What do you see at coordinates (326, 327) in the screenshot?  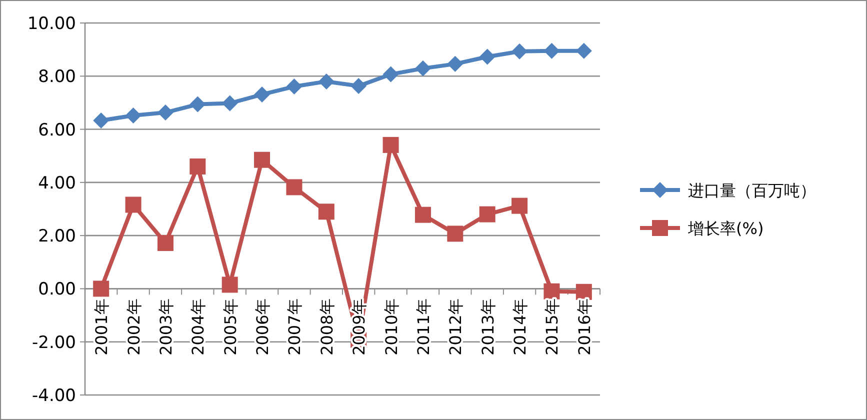 I see `x-tick-label: 2008年` at bounding box center [326, 327].